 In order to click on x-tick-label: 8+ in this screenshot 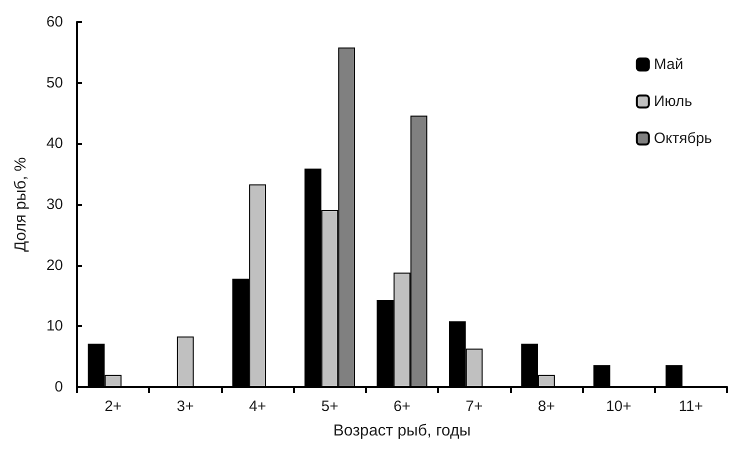, I will do `click(547, 406)`.